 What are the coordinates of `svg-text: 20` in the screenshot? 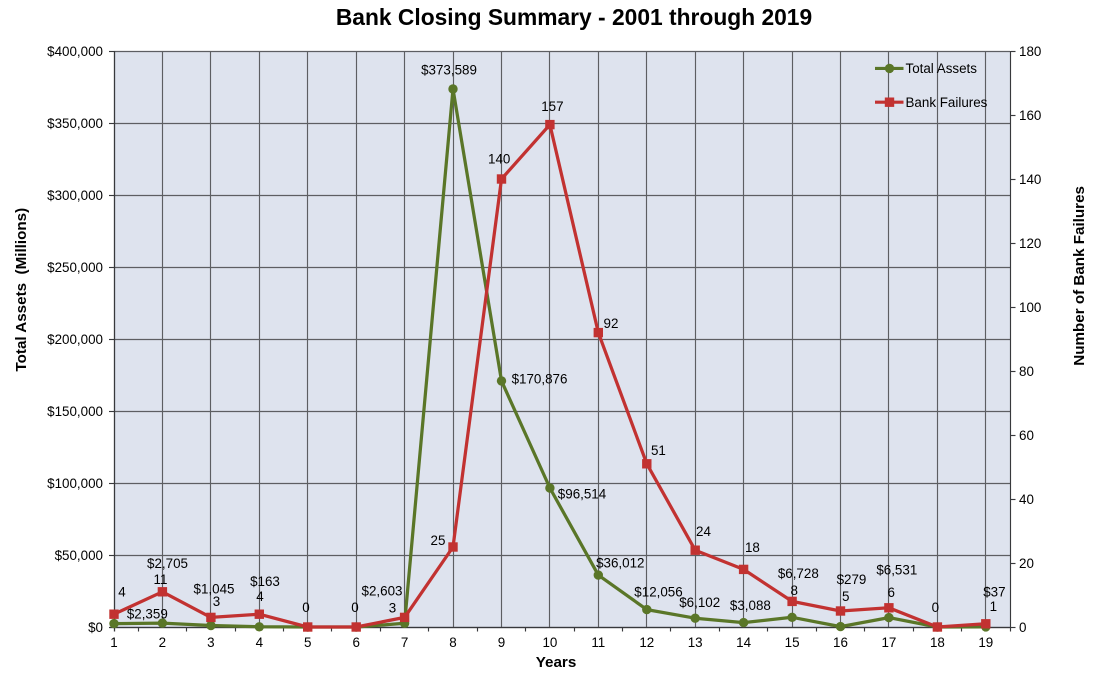 It's located at (1026, 563).